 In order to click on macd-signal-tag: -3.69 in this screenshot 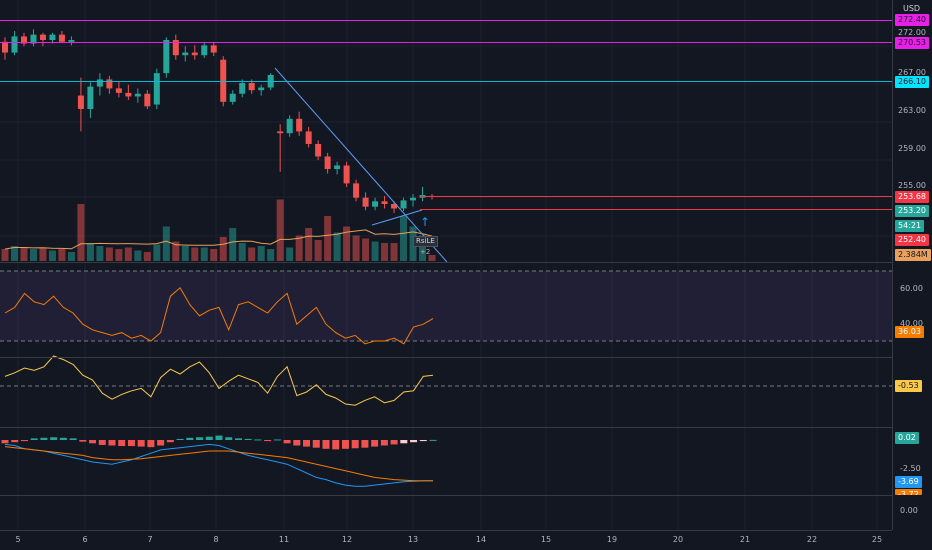, I will do `click(908, 482)`.